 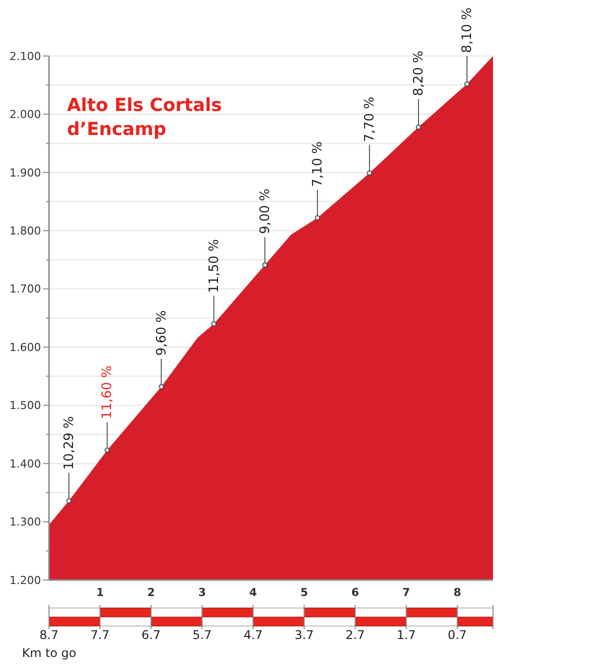 What do you see at coordinates (406, 635) in the screenshot?
I see `x2-tick-label: 1.7` at bounding box center [406, 635].